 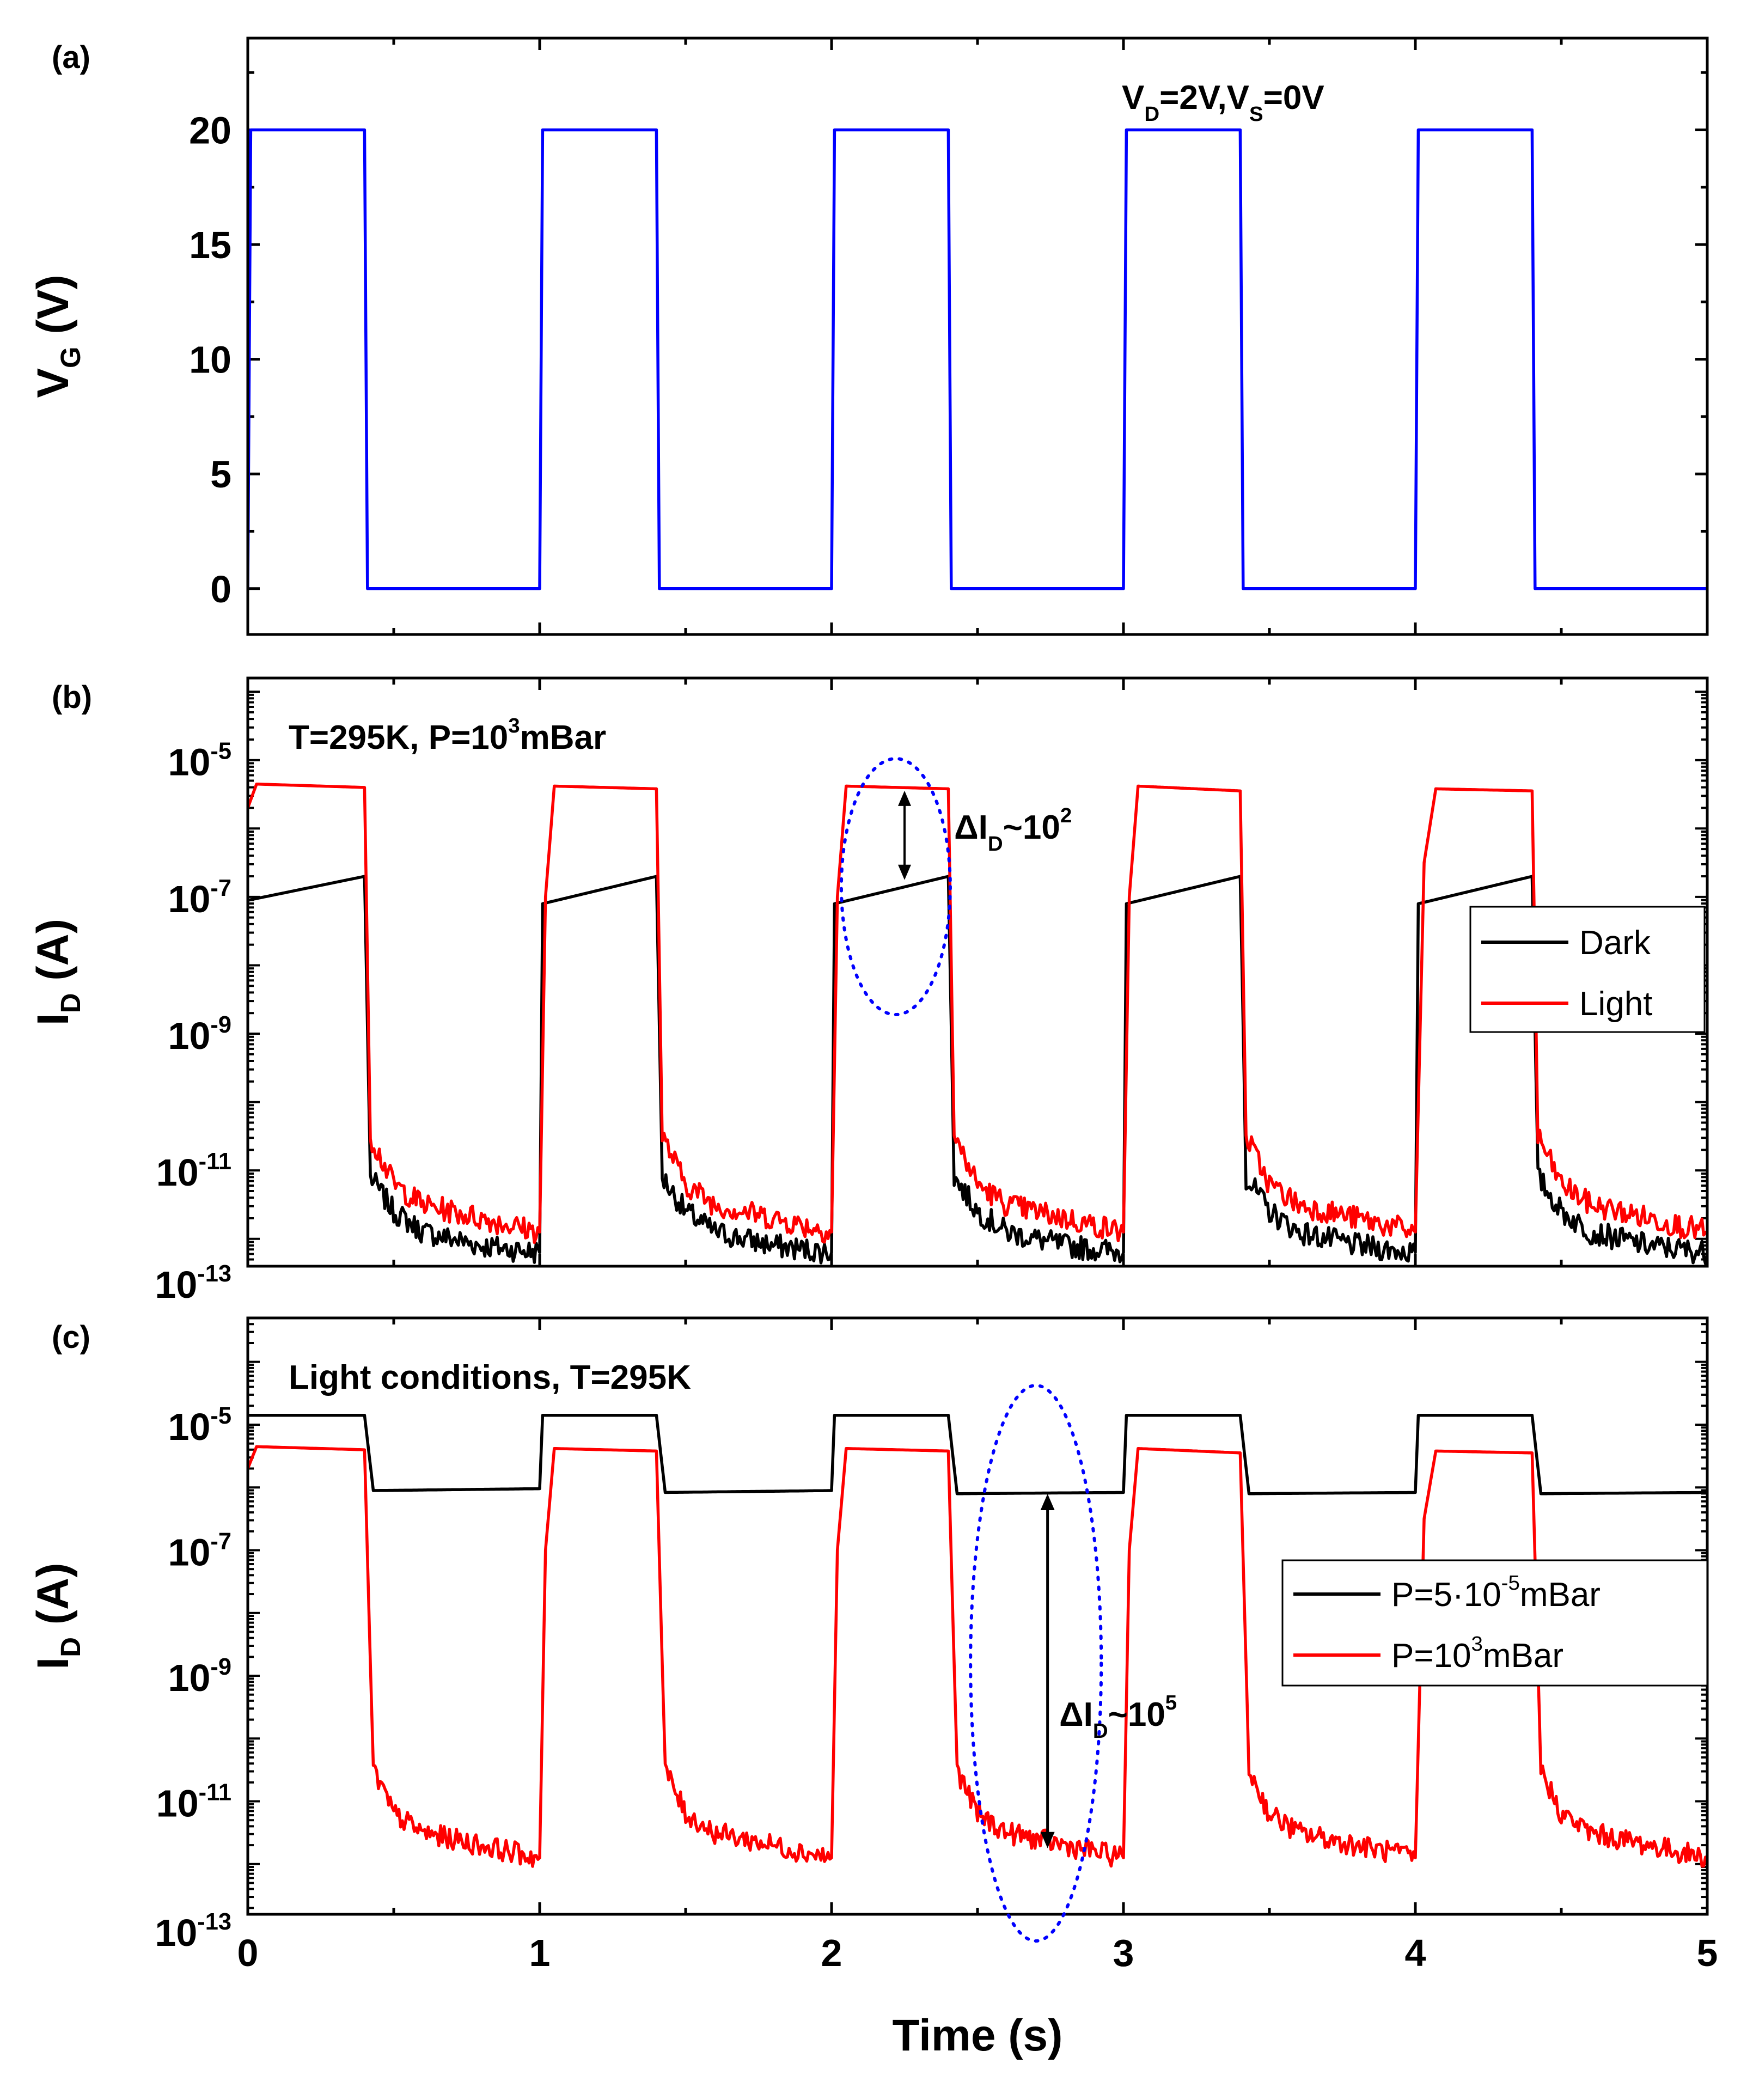 I want to click on x-tick-label: 4, so click(x=1415, y=1953).